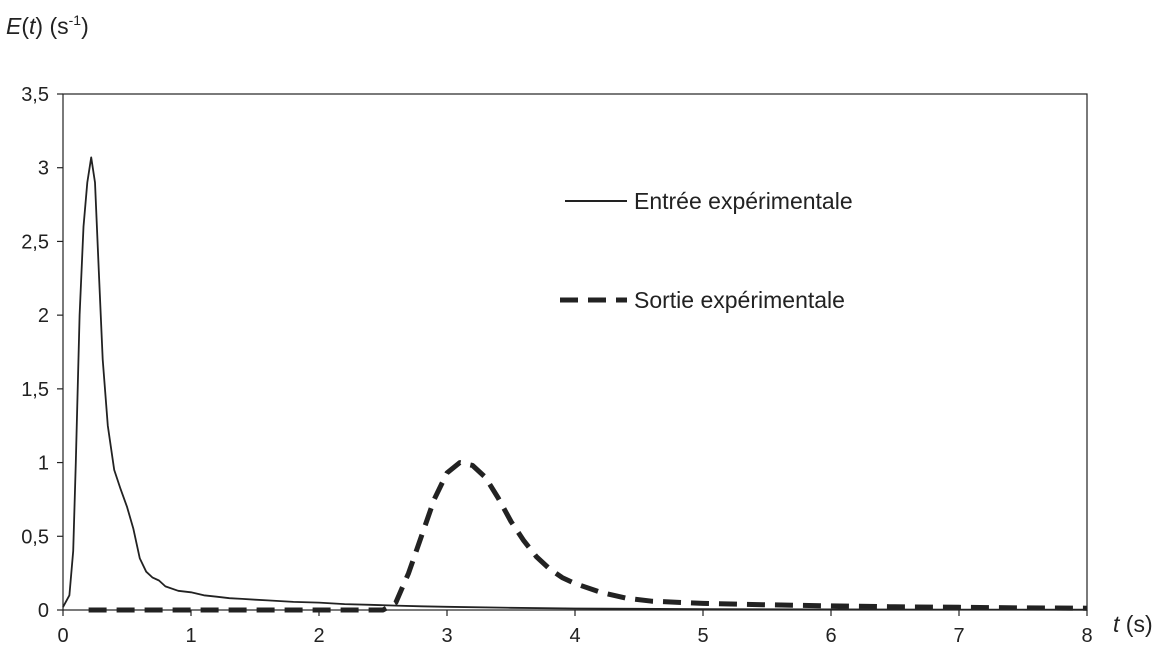 This screenshot has width=1173, height=659. Describe the element at coordinates (35, 242) in the screenshot. I see `y-tick-label: 2,5` at that location.